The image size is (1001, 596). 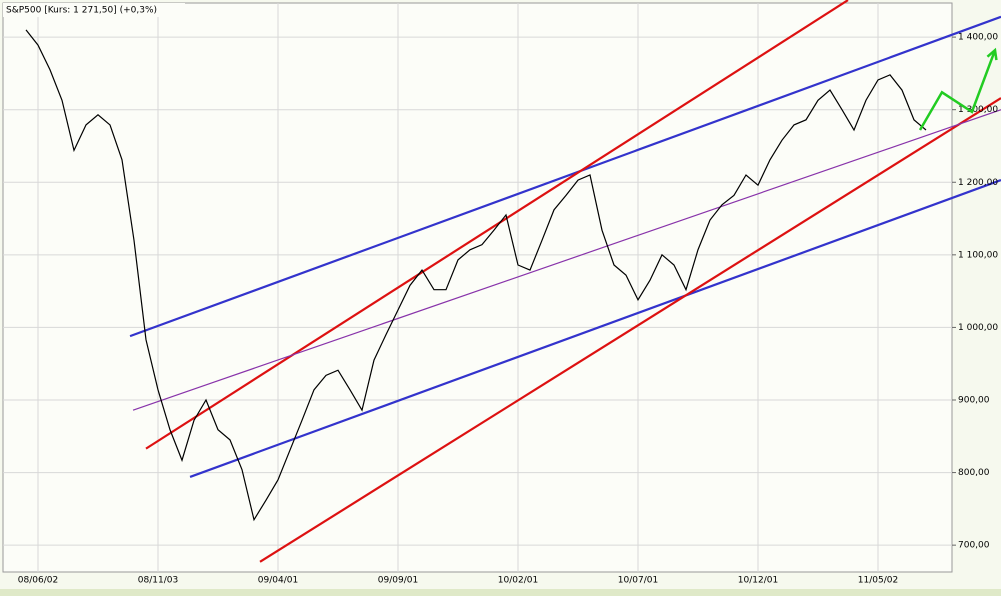 I want to click on x-tick-label: 10/07/01, so click(x=638, y=581).